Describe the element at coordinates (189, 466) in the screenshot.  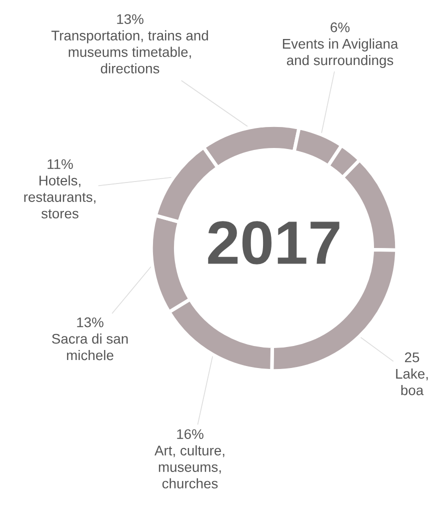
I see `slice-label: Art, culture, museums, churches` at that location.